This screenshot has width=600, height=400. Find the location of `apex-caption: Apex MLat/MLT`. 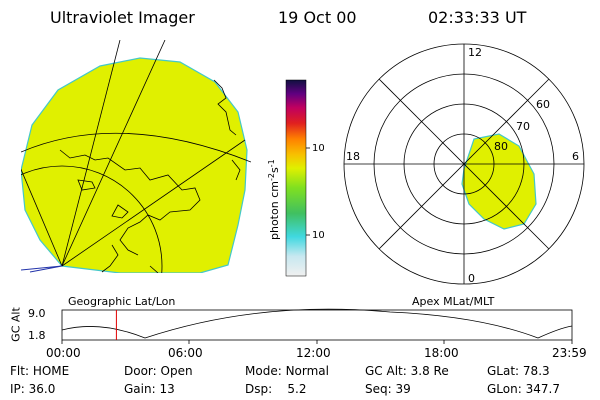

apex-caption: Apex MLat/MLT is located at coordinates (453, 301).